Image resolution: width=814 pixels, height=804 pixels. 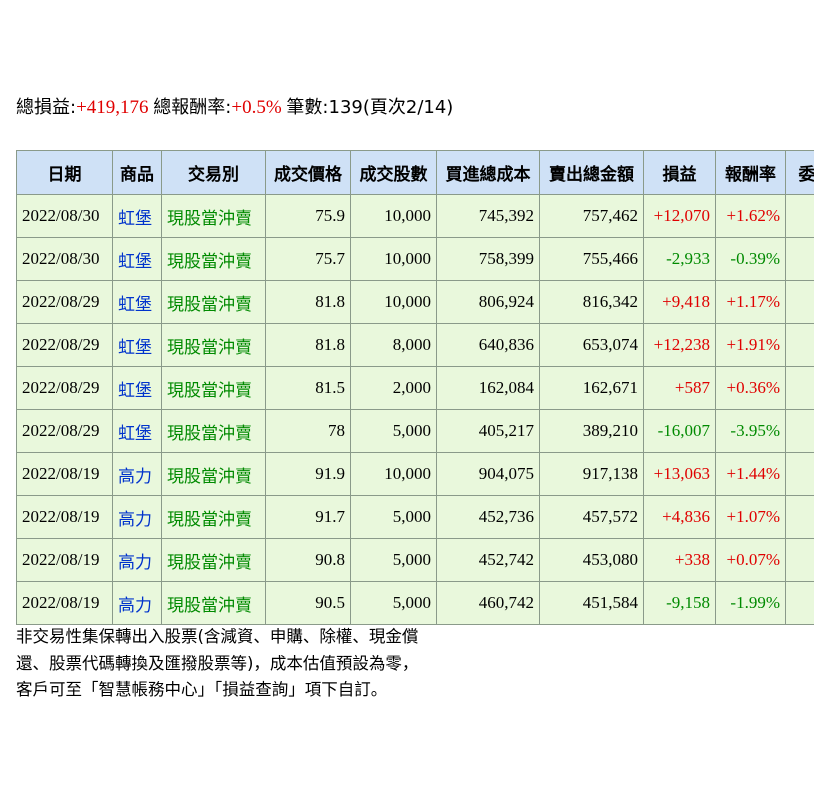 What do you see at coordinates (192, 107) in the screenshot?
I see `return-label: 總報酬率:` at bounding box center [192, 107].